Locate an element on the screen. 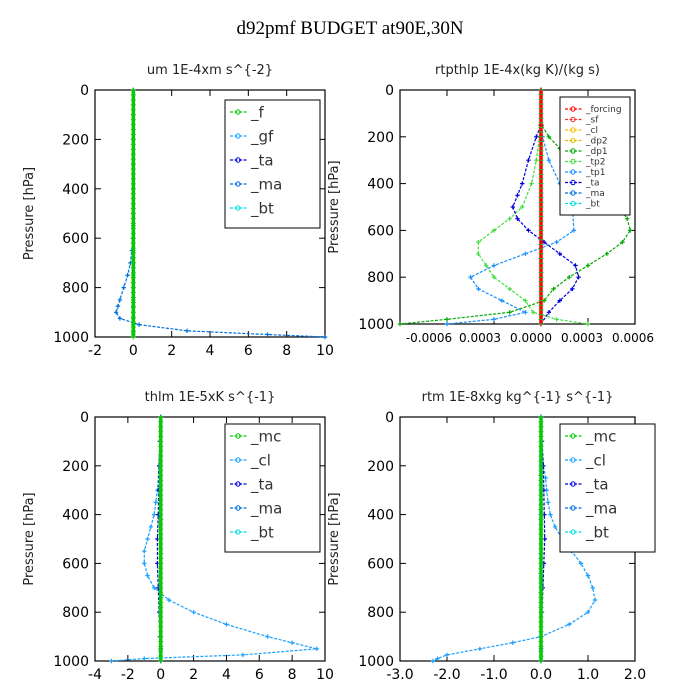  legend-entry: _f is located at coordinates (257, 112).